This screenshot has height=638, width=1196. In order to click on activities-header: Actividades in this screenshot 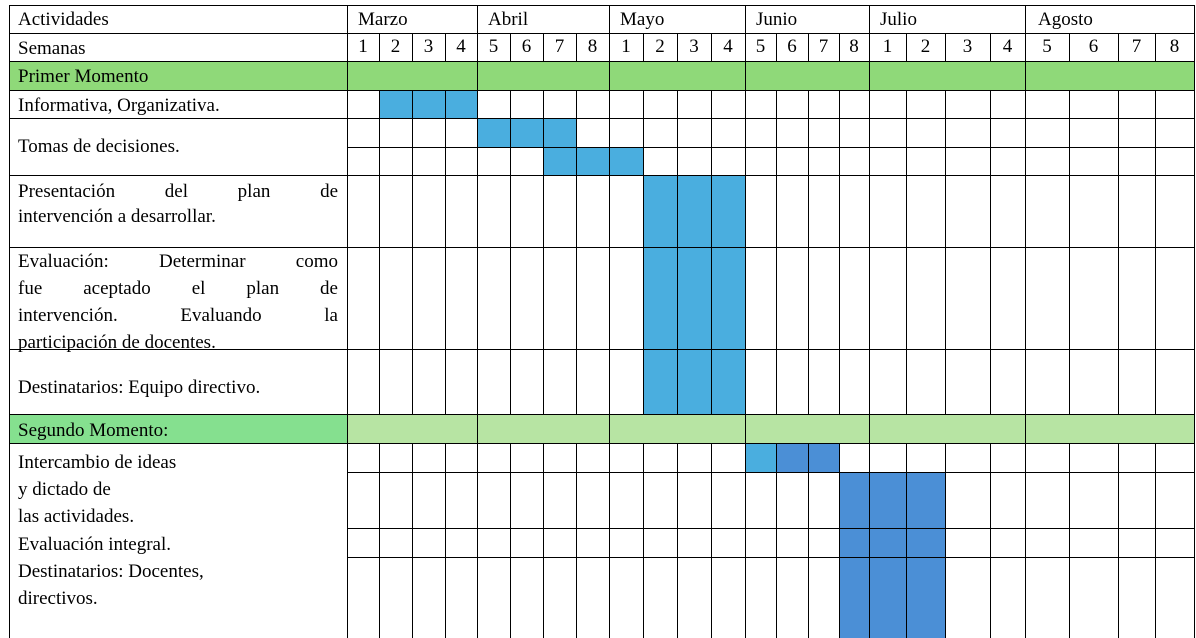, I will do `click(63, 19)`.